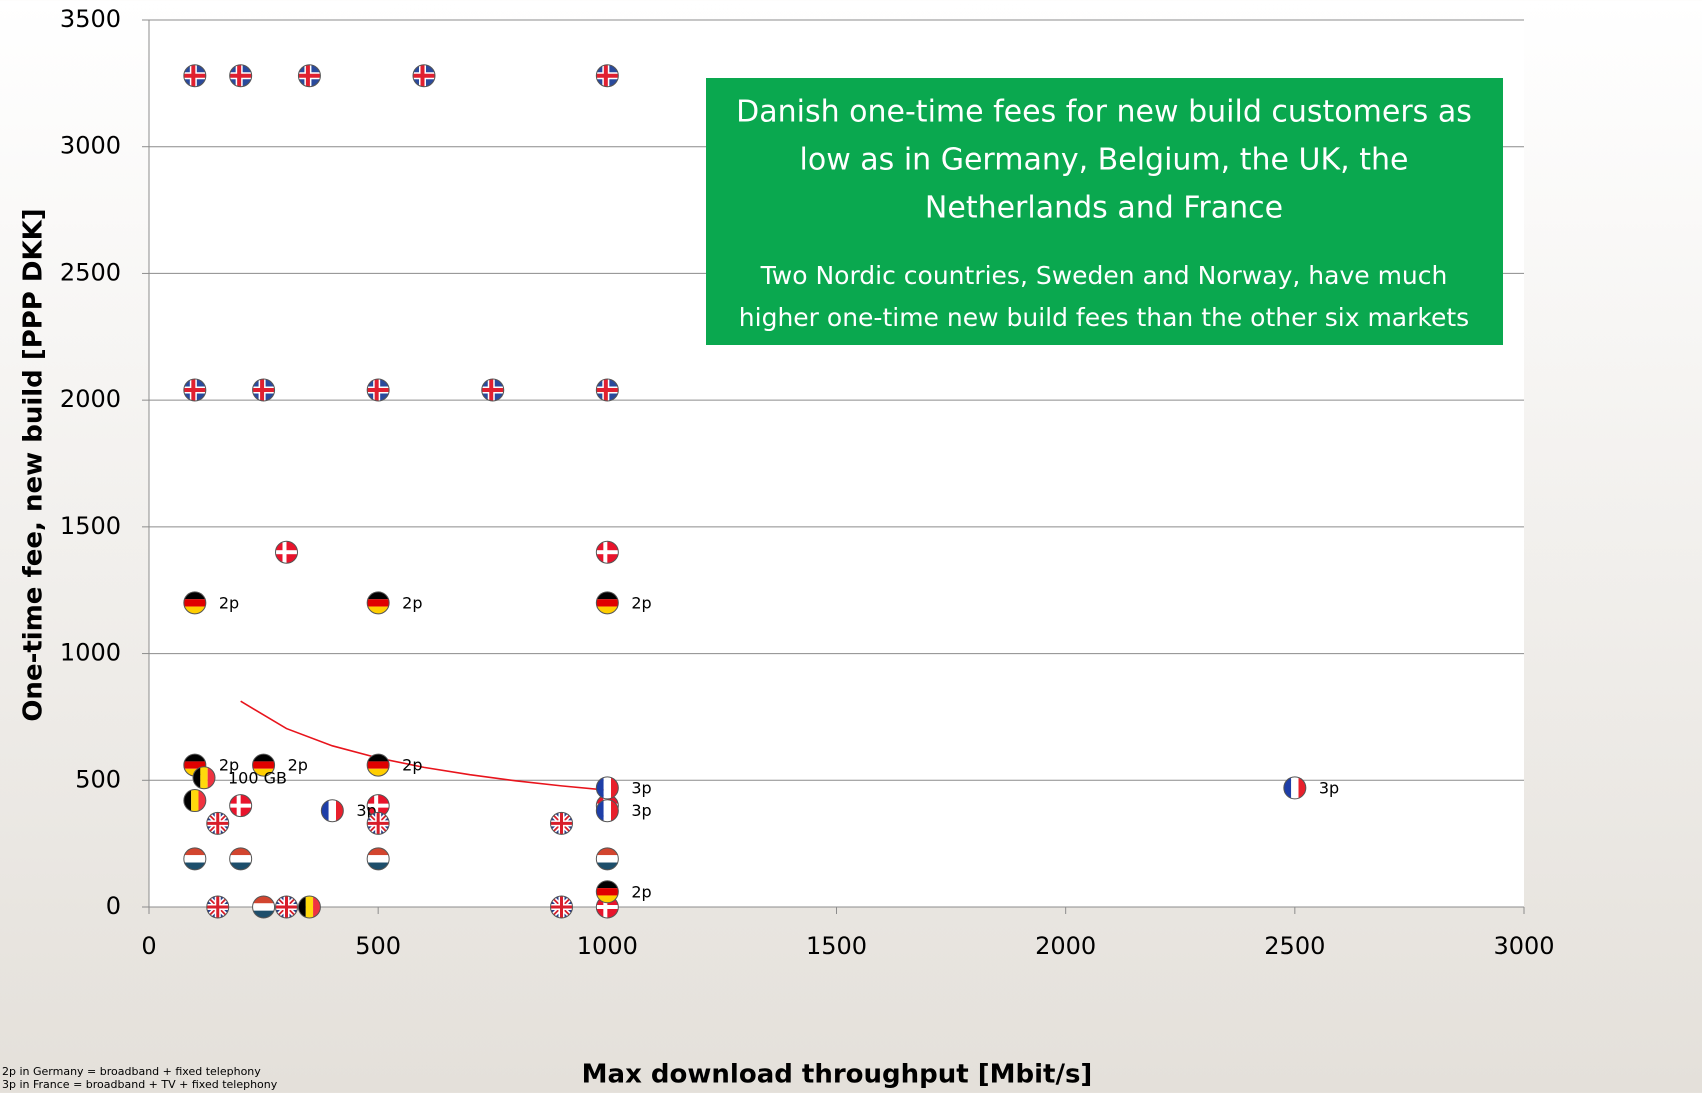  What do you see at coordinates (257, 777) in the screenshot?
I see `point-label: 100 GB` at bounding box center [257, 777].